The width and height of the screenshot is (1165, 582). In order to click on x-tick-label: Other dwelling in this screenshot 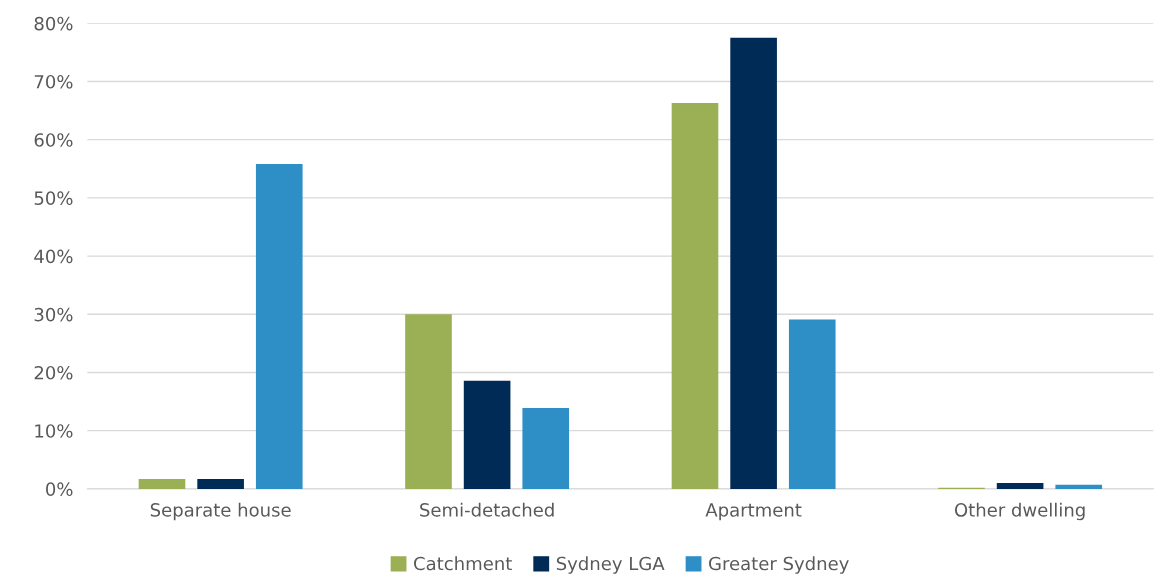, I will do `click(1019, 511)`.